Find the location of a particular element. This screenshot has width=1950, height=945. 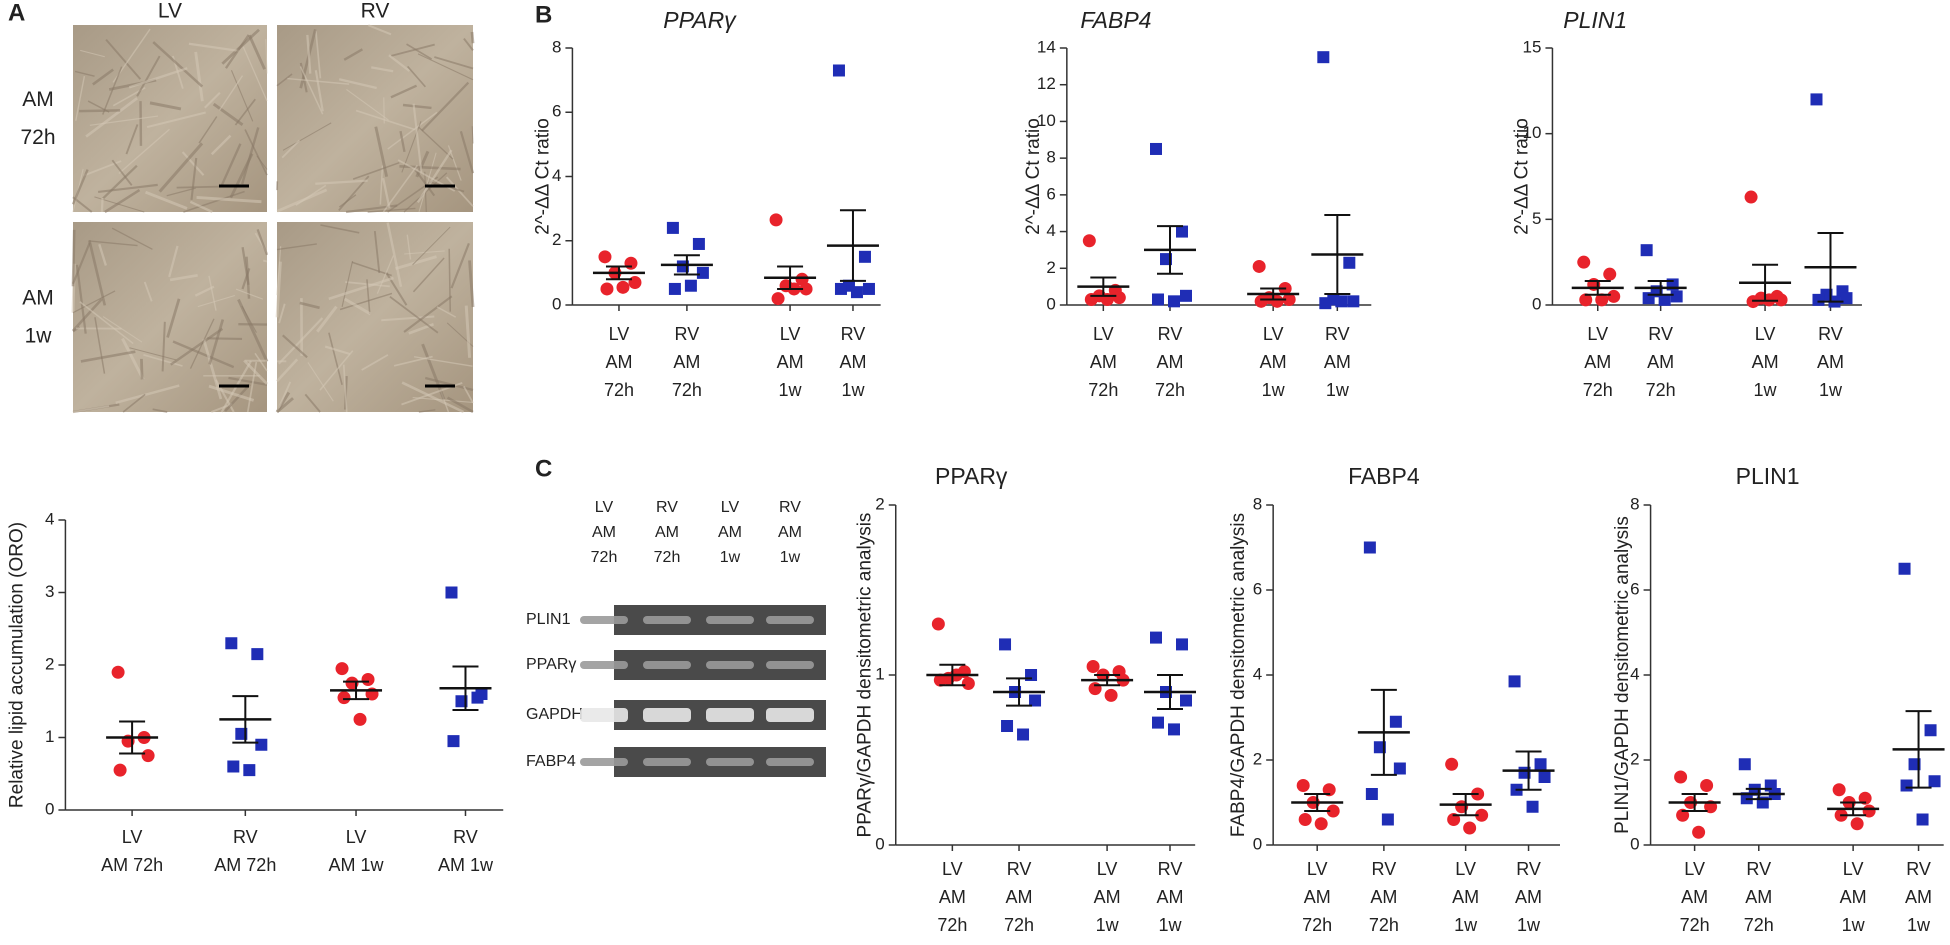

image-row-label: 1w is located at coordinates (39, 336).